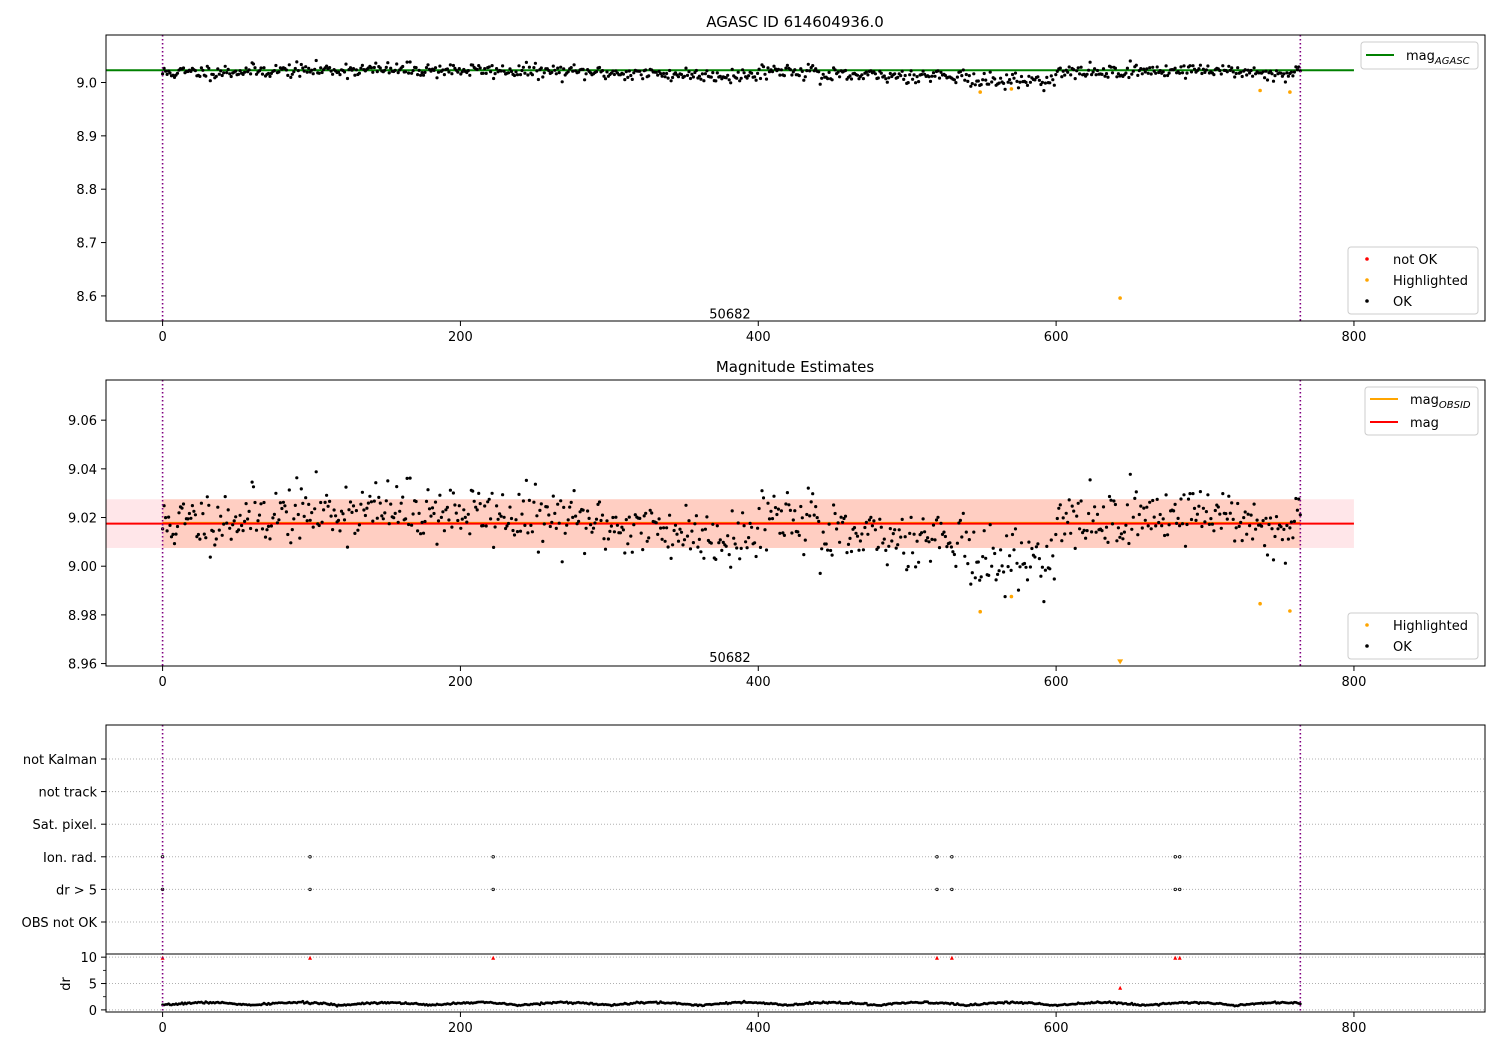 Image resolution: width=1500 pixels, height=1050 pixels. What do you see at coordinates (303, 1001) in the screenshot?
I see `dr-point` at bounding box center [303, 1001].